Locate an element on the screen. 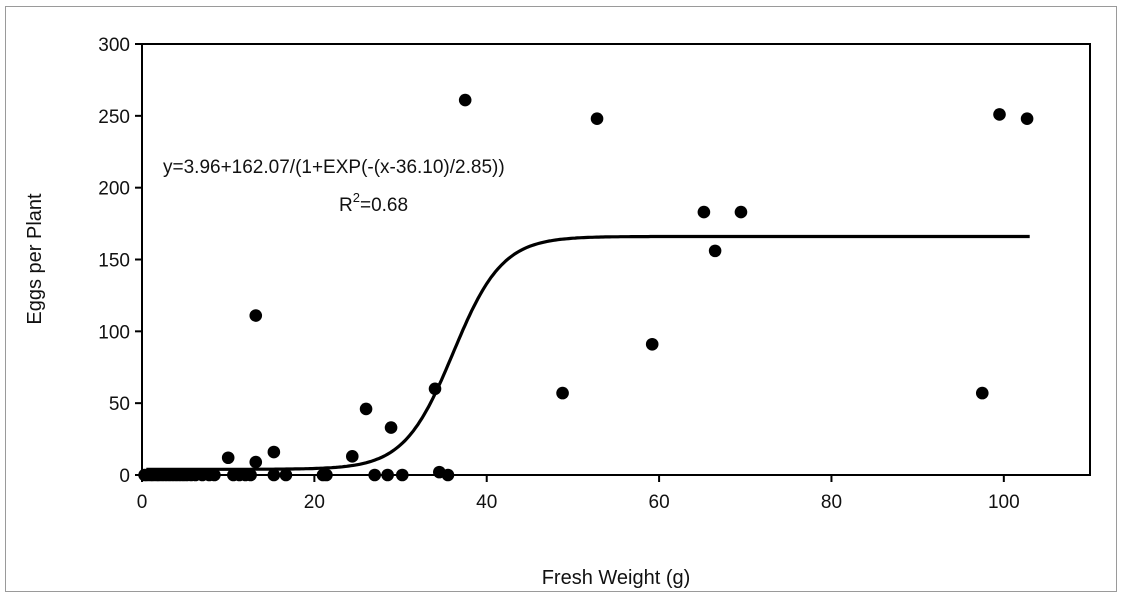 Image resolution: width=1124 pixels, height=597 pixels. x-tick-label: 0 is located at coordinates (142, 502).